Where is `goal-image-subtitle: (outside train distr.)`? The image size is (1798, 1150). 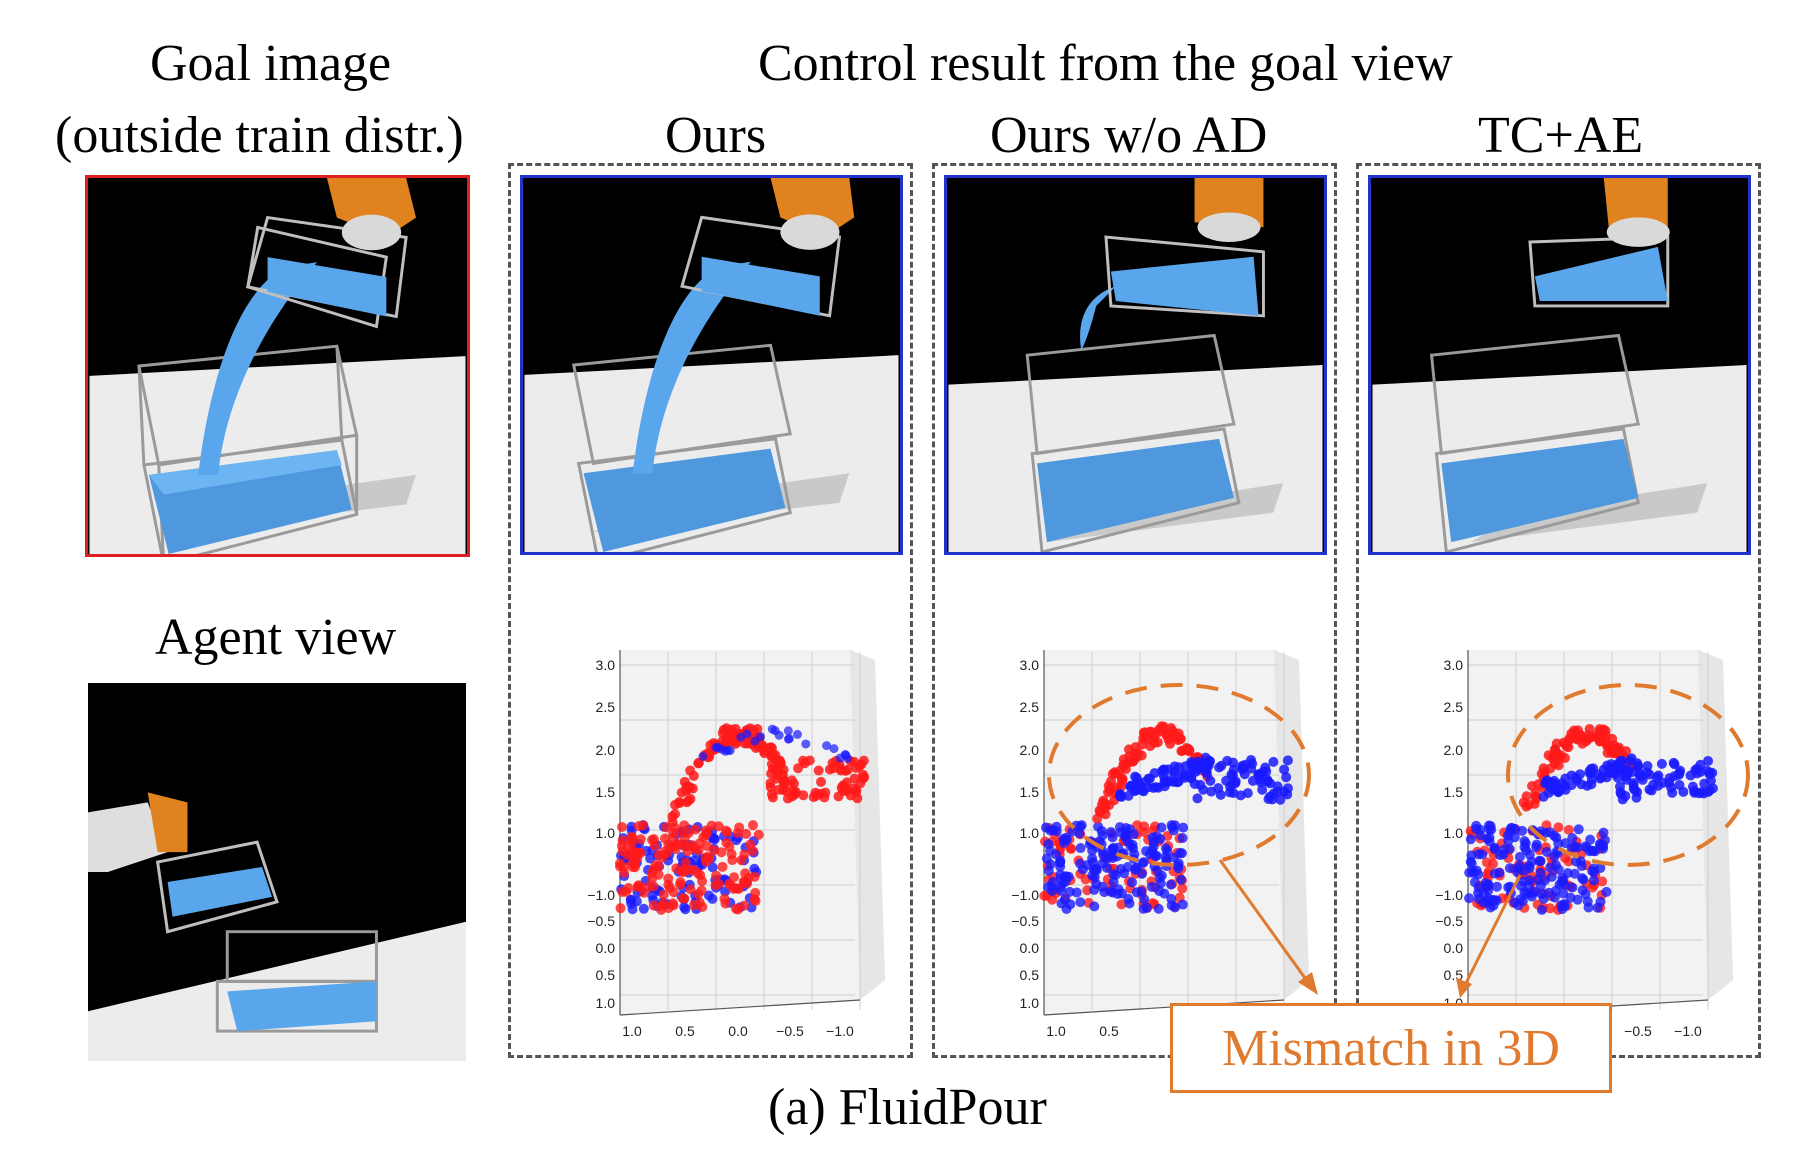 goal-image-subtitle: (outside train distr.) is located at coordinates (259, 135).